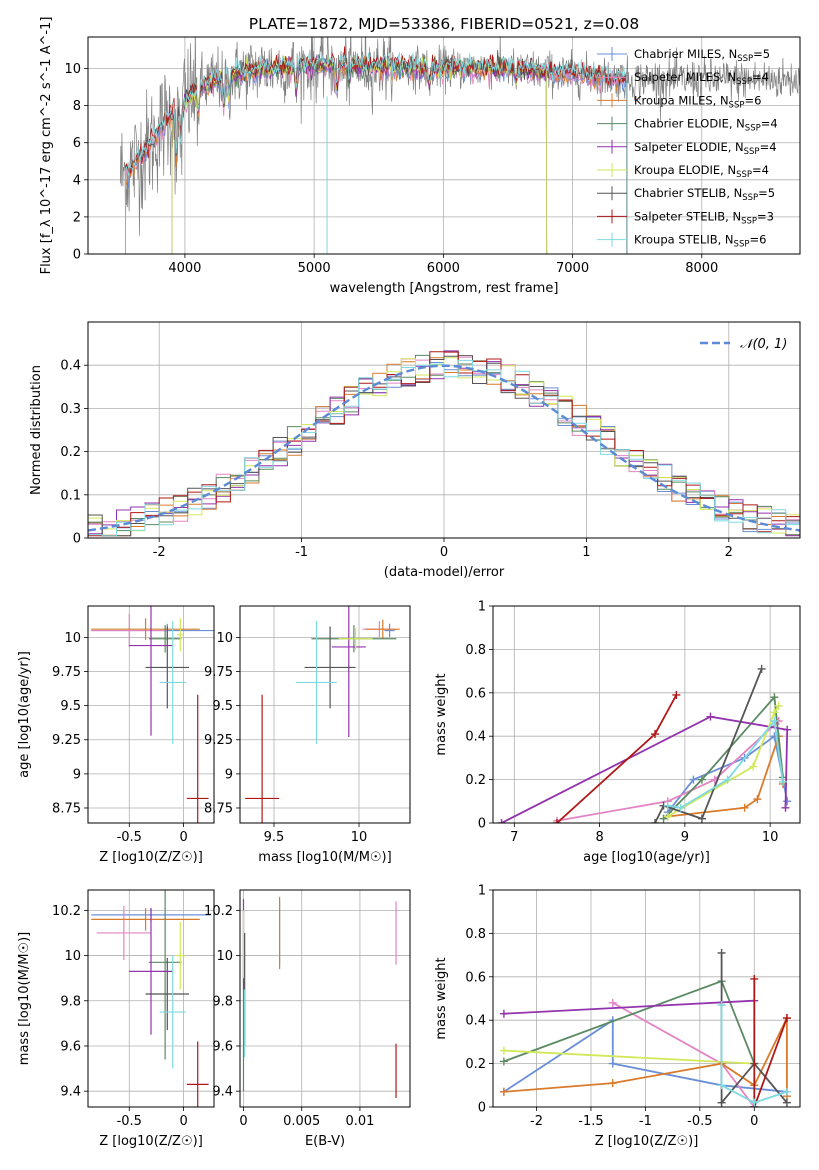 The image size is (819, 1170). I want to click on mass_vs_EBV-axes: 0 0.005 0.01 9.4 9.6 9.8 10 10.2 E(B-V), so click(307, 1019).